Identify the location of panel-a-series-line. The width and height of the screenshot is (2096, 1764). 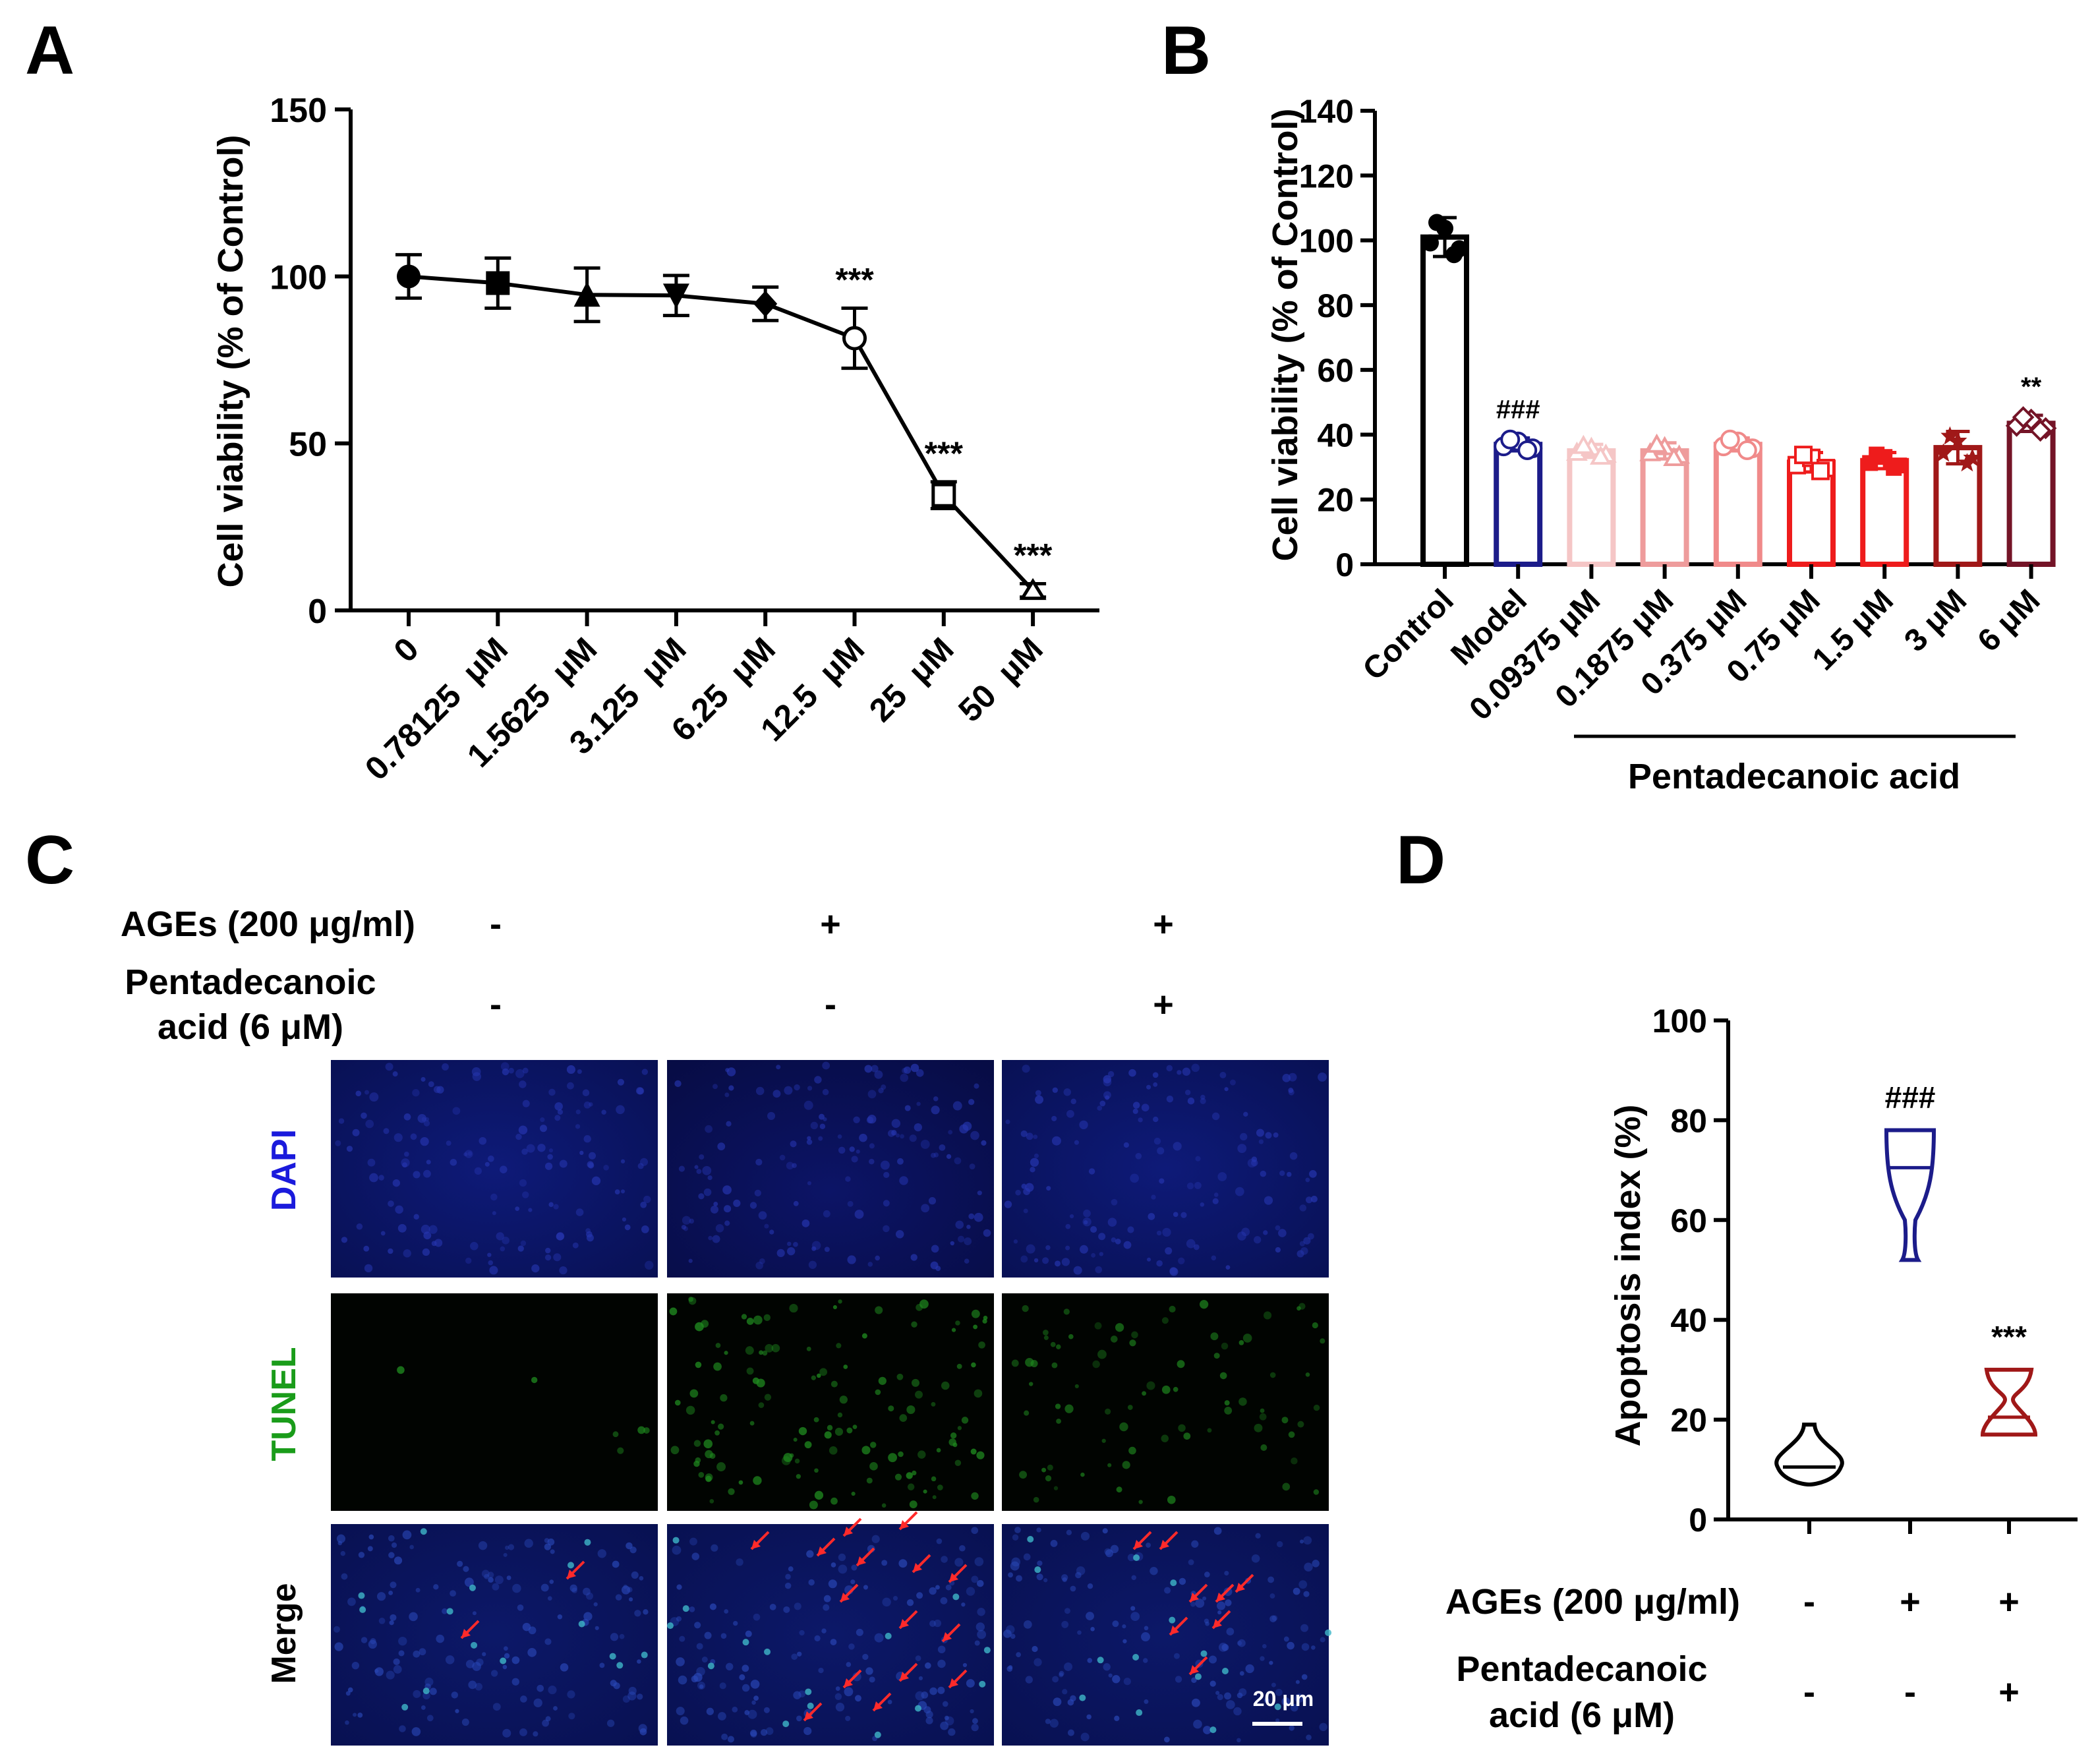
(721, 433).